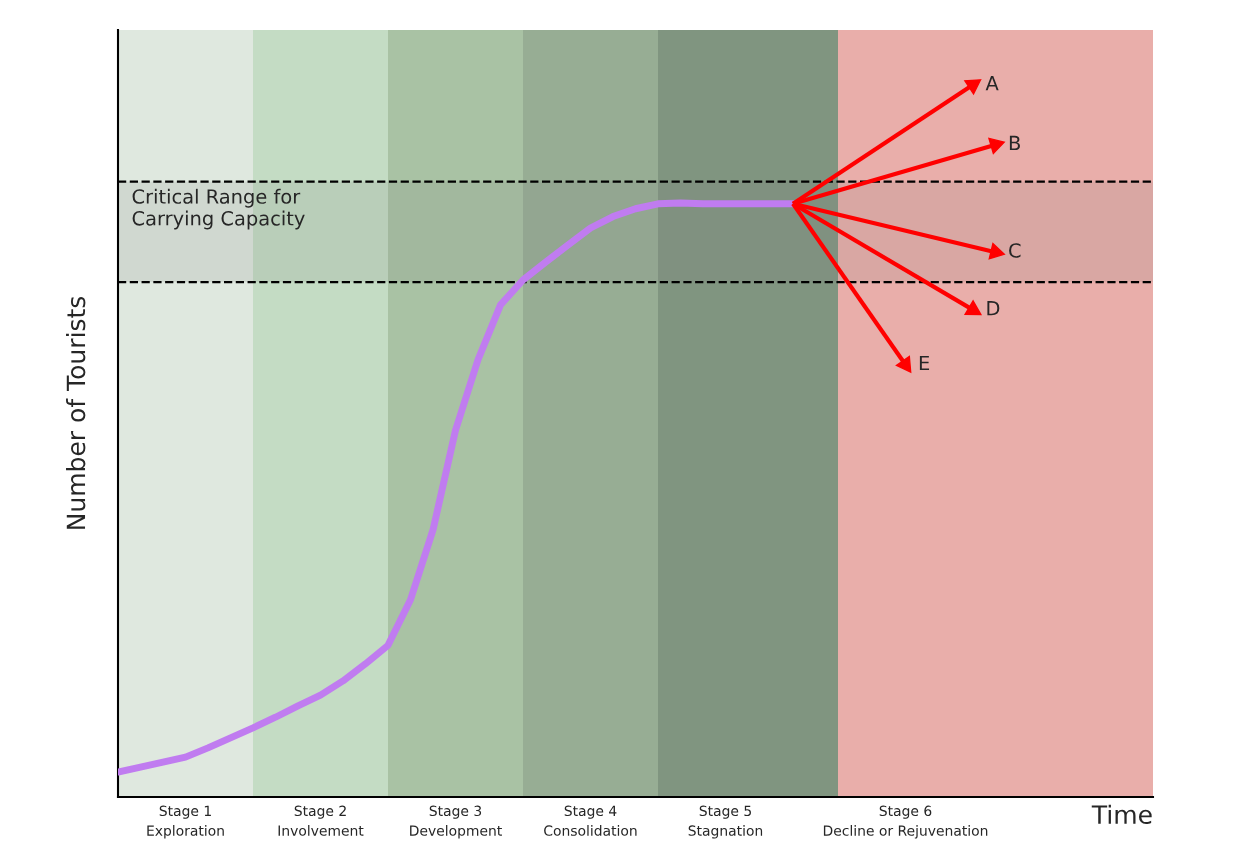 Image resolution: width=1235 pixels, height=867 pixels. Describe the element at coordinates (218, 209) in the screenshot. I see `band-label: Critical Range for Carrying Capacity` at that location.